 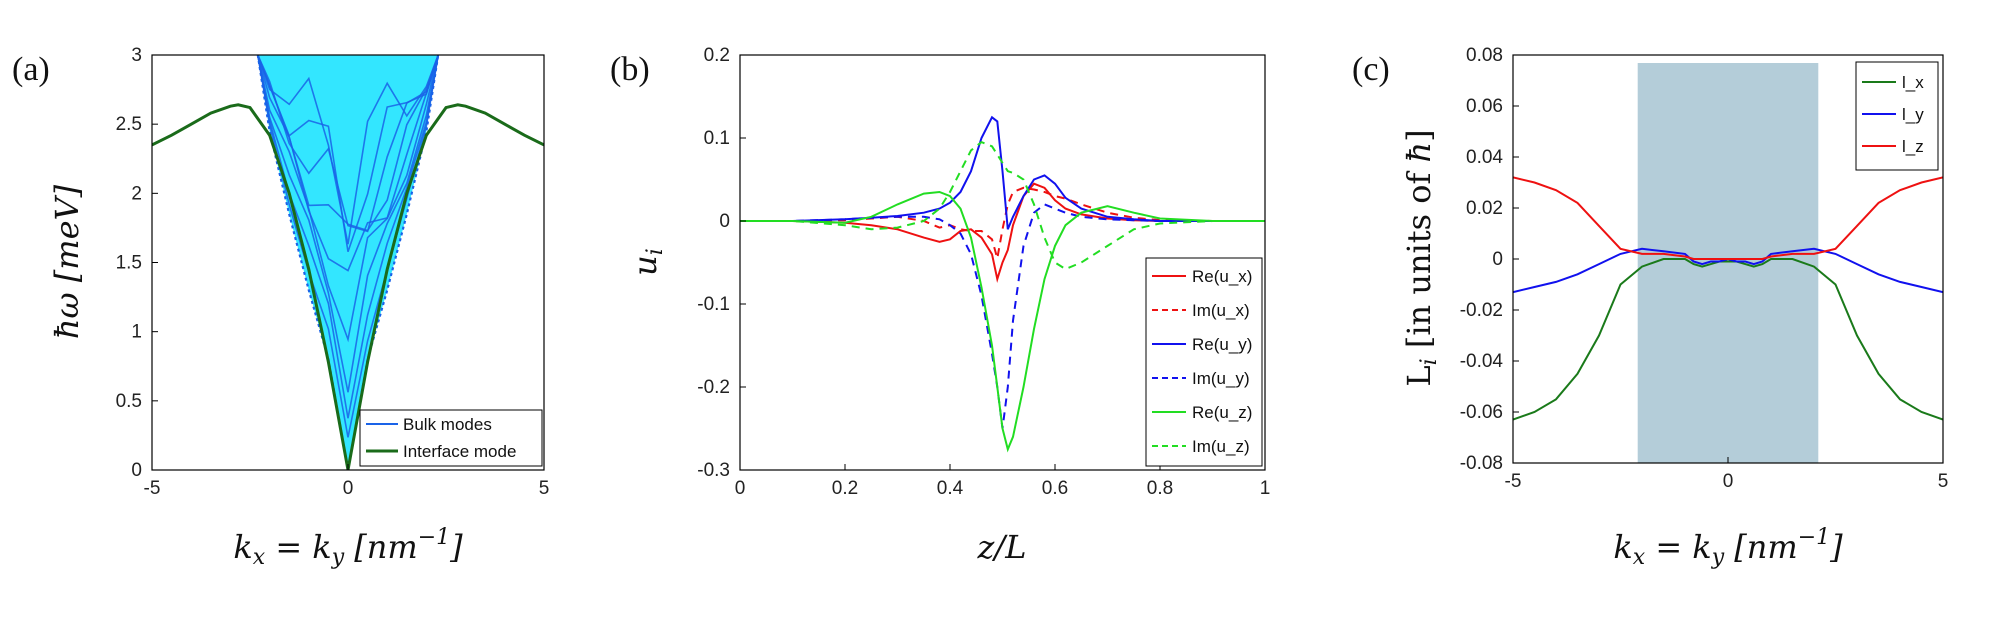 I want to click on panel-c-legend: l_x l_y l_z, so click(x=1897, y=116).